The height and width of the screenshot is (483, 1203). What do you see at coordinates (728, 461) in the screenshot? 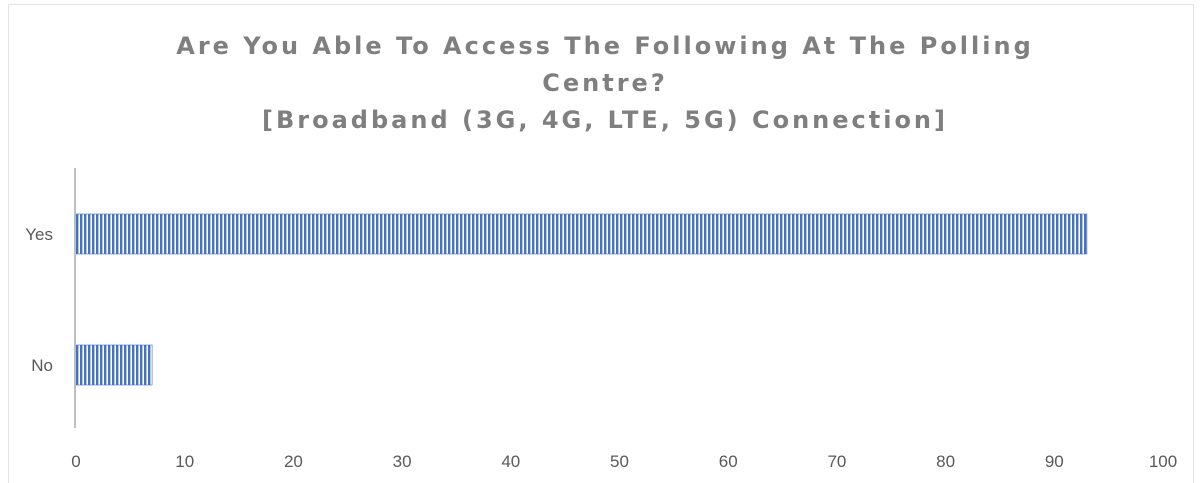
I see `x-tick-label: 60` at bounding box center [728, 461].